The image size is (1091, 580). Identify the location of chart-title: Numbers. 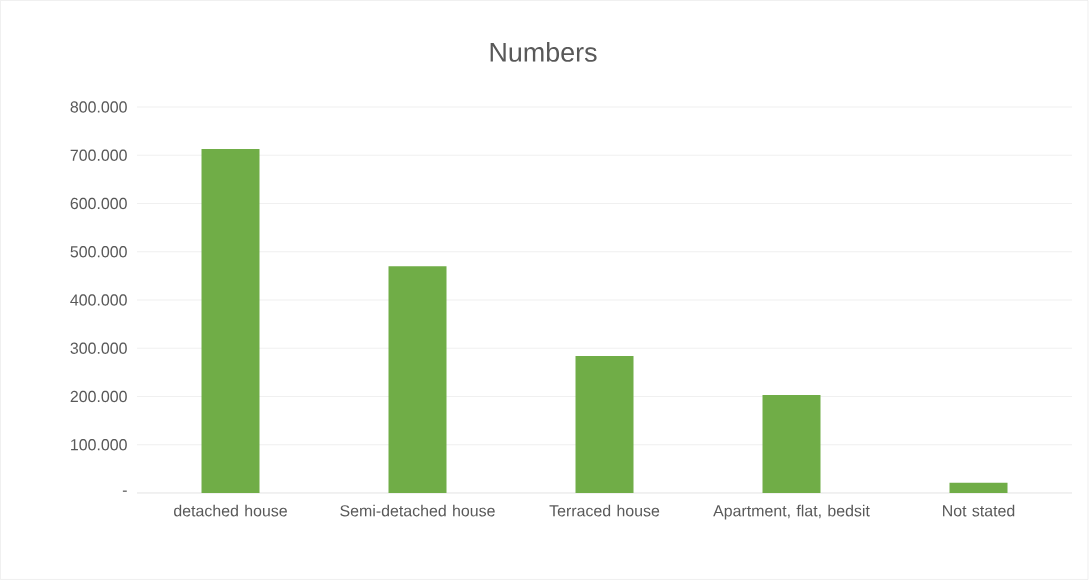
(543, 52).